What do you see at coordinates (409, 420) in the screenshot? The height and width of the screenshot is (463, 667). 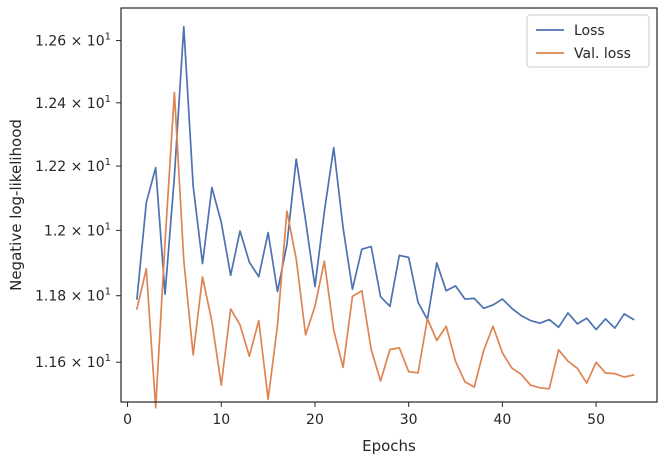 I see `x-tick-label: 30` at bounding box center [409, 420].